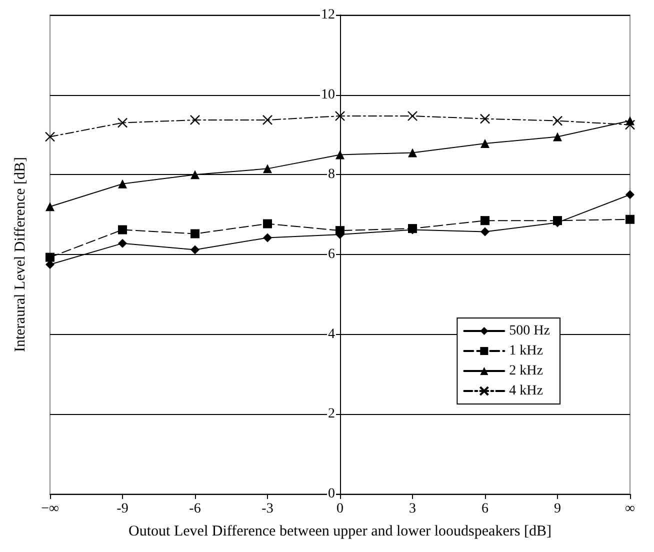 The height and width of the screenshot is (552, 654). I want to click on x-tick-label: -3, so click(268, 509).